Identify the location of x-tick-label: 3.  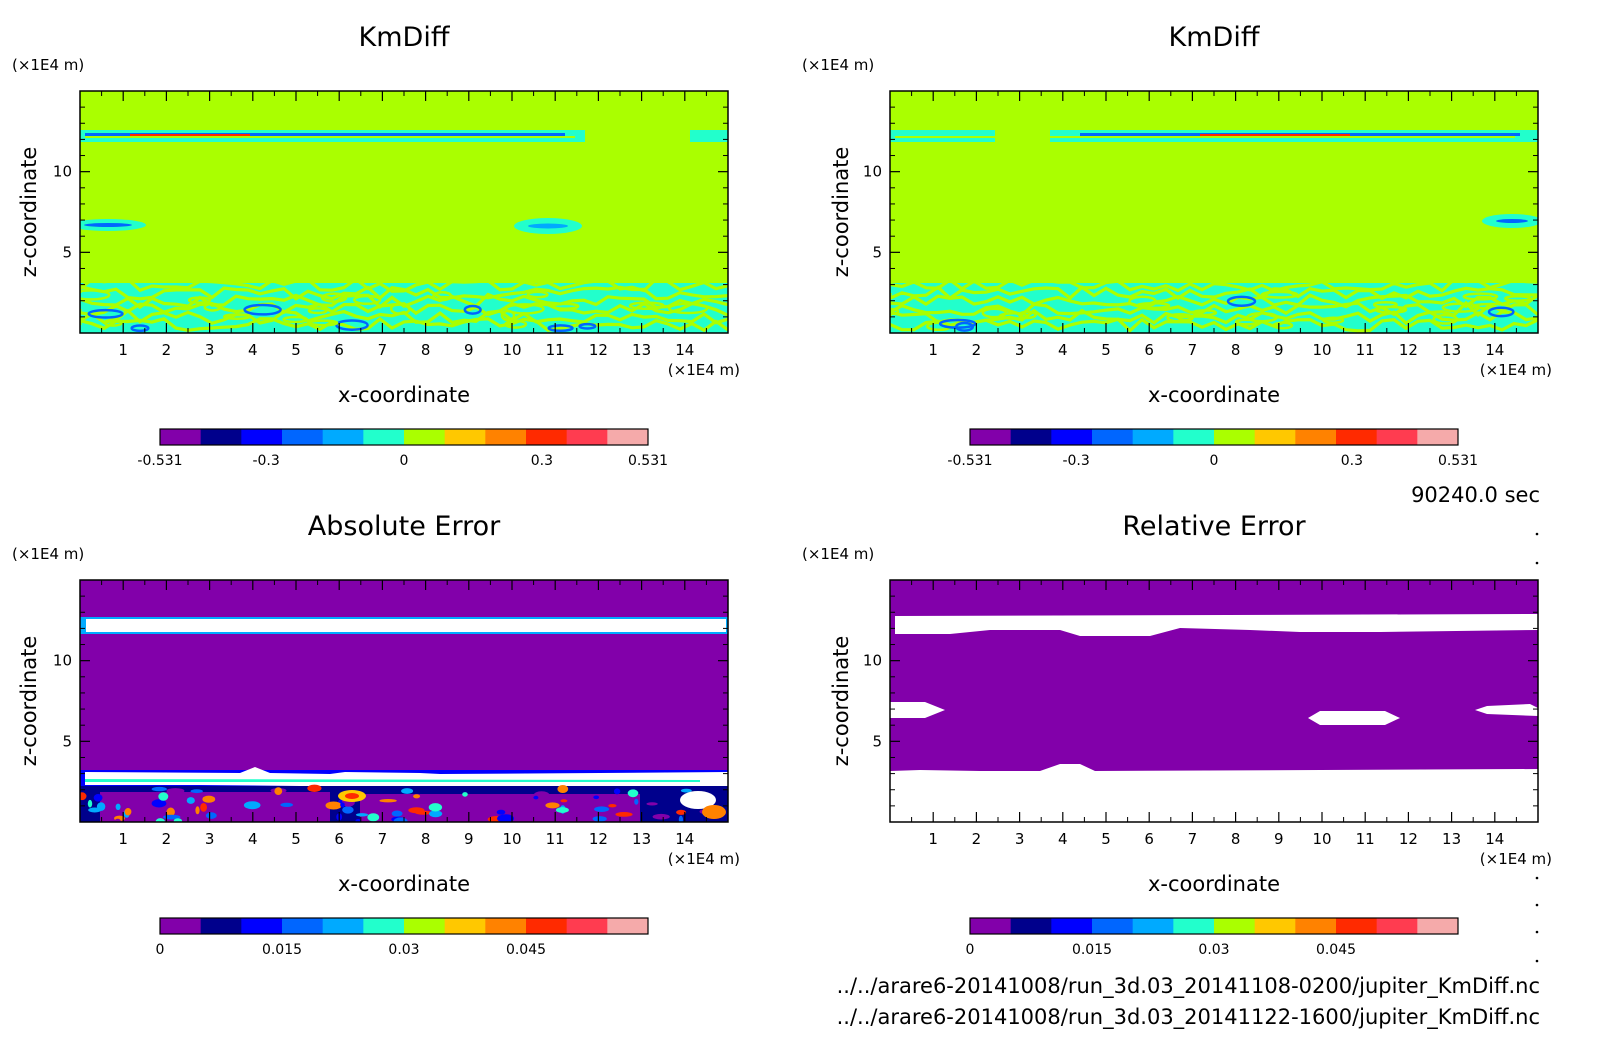
(1020, 839).